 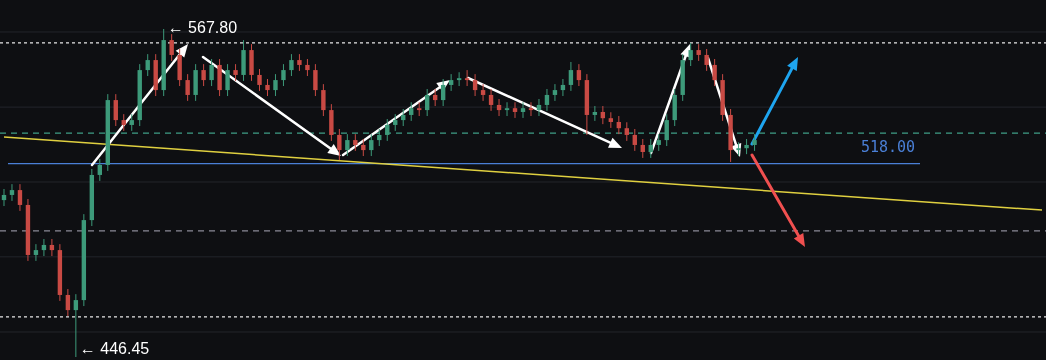 I want to click on annotation: ← 446.45, so click(x=114, y=349).